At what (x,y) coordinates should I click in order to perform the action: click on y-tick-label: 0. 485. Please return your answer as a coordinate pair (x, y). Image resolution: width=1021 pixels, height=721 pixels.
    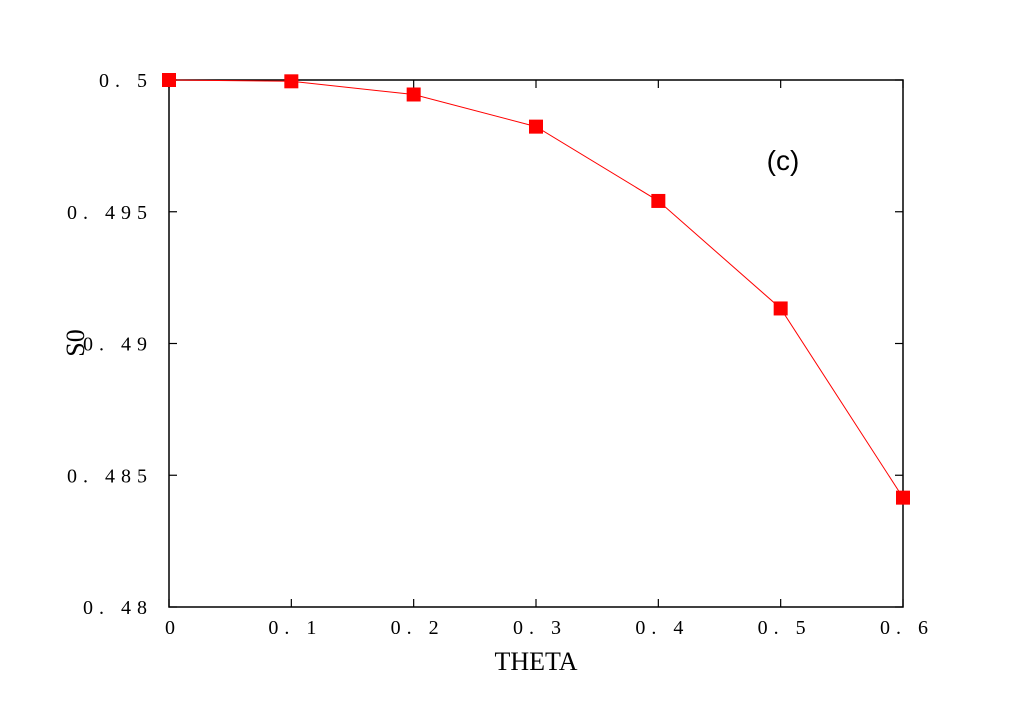
    Looking at the image, I should click on (110, 476).